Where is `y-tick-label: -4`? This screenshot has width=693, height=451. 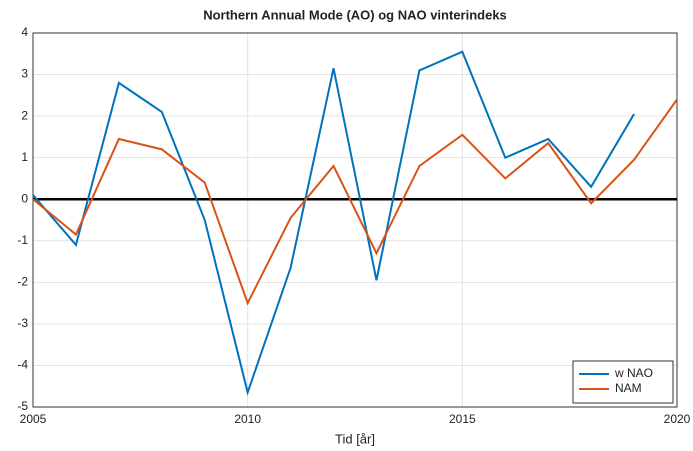 y-tick-label: -4 is located at coordinates (22, 365).